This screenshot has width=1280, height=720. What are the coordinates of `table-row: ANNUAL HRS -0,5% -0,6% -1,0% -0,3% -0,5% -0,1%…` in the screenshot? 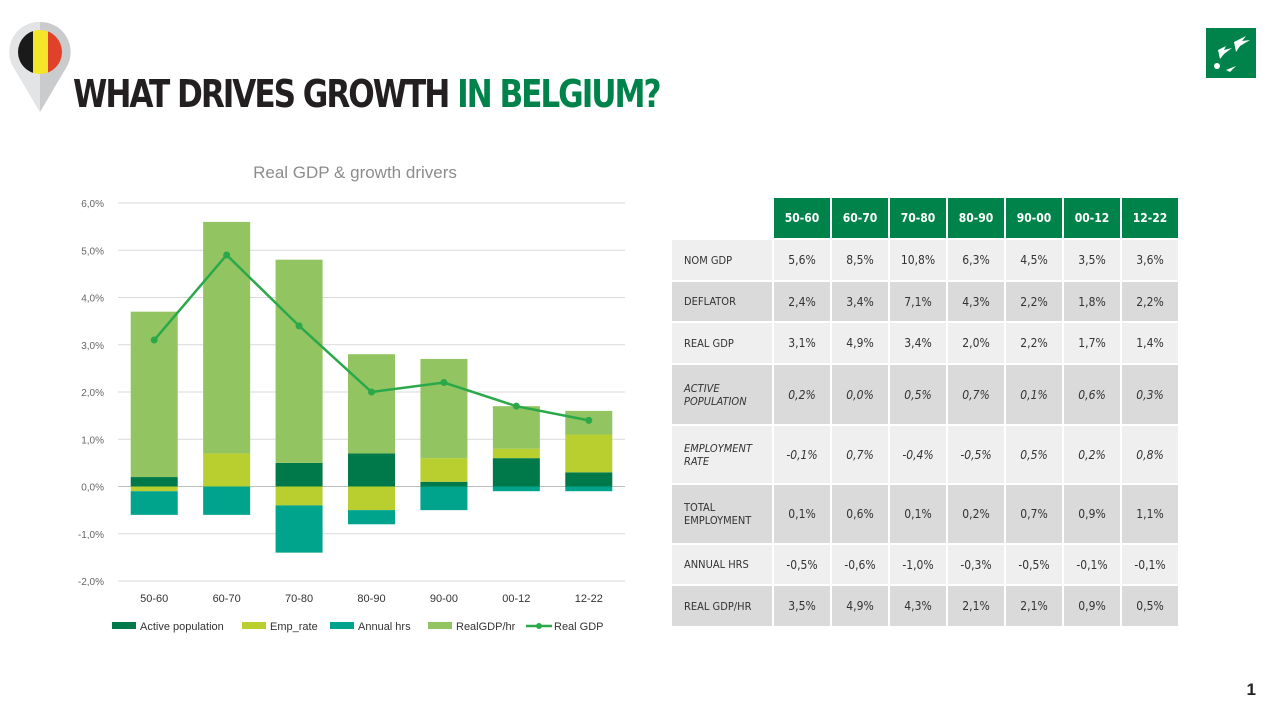 It's located at (925, 564).